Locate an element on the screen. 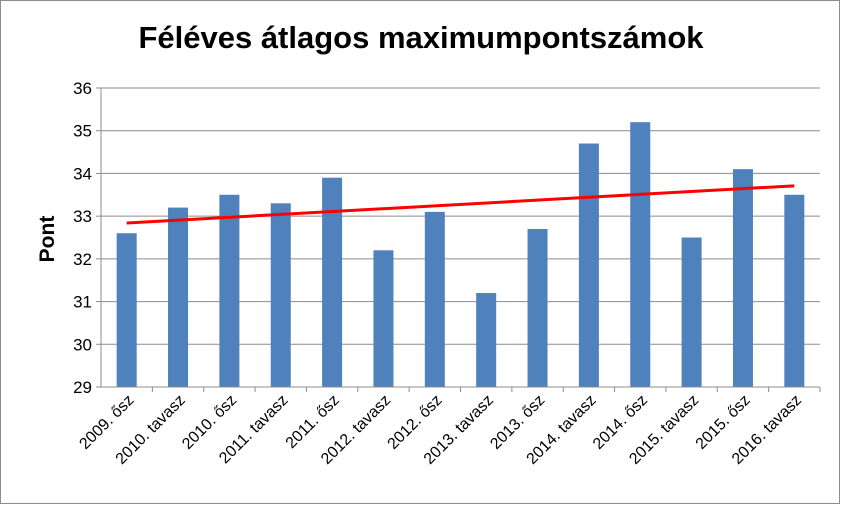 The height and width of the screenshot is (506, 842). y-axis-label: Pont is located at coordinates (47, 239).